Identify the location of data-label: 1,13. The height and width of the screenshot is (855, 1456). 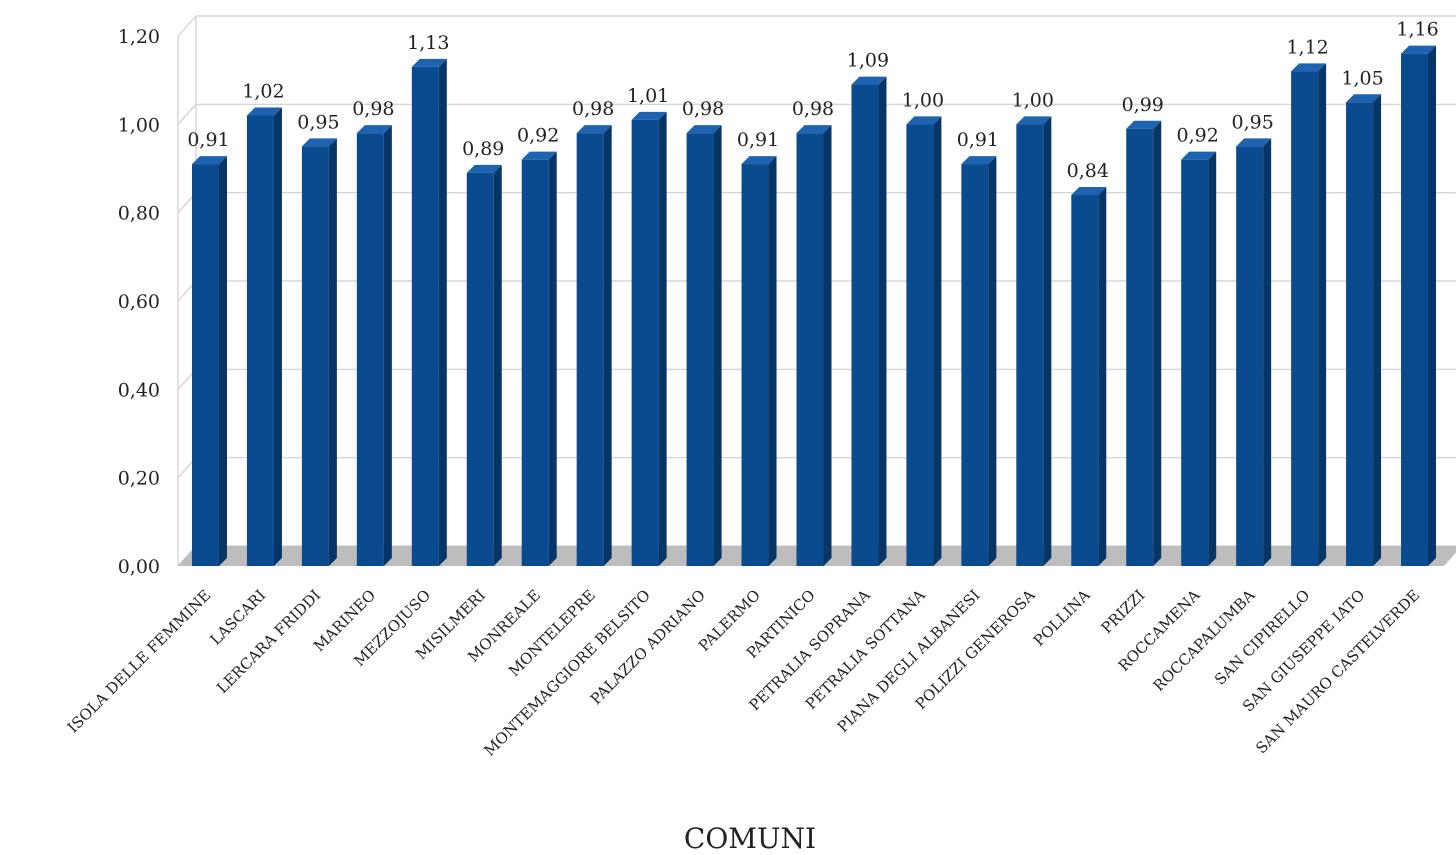
(428, 43).